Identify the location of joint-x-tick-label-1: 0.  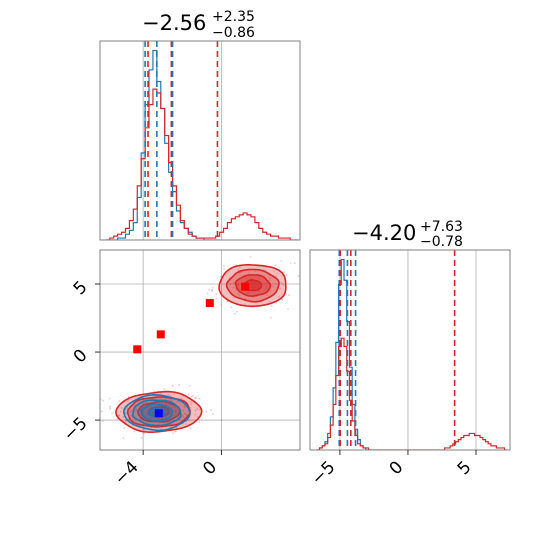
(210, 468).